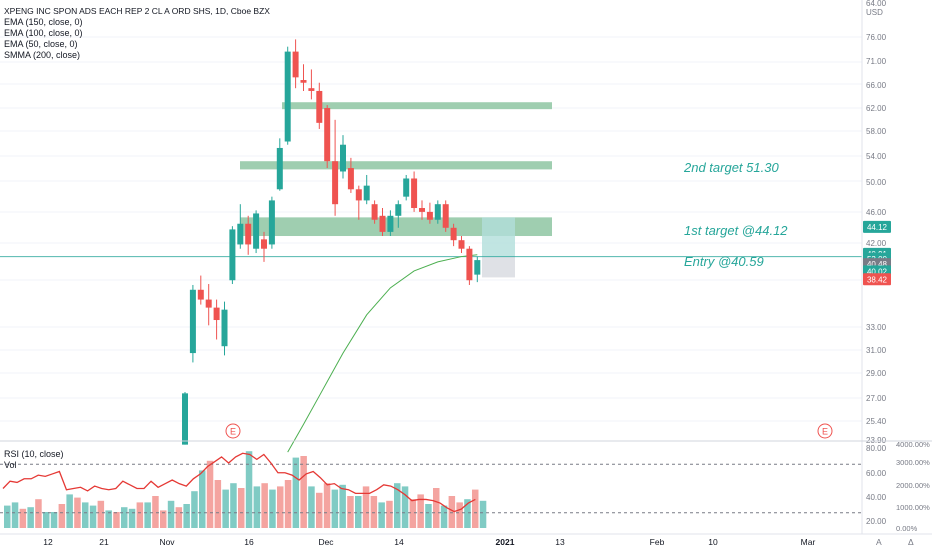 The image size is (932, 555). What do you see at coordinates (876, 373) in the screenshot?
I see `price-tick-label: 29.00` at bounding box center [876, 373].